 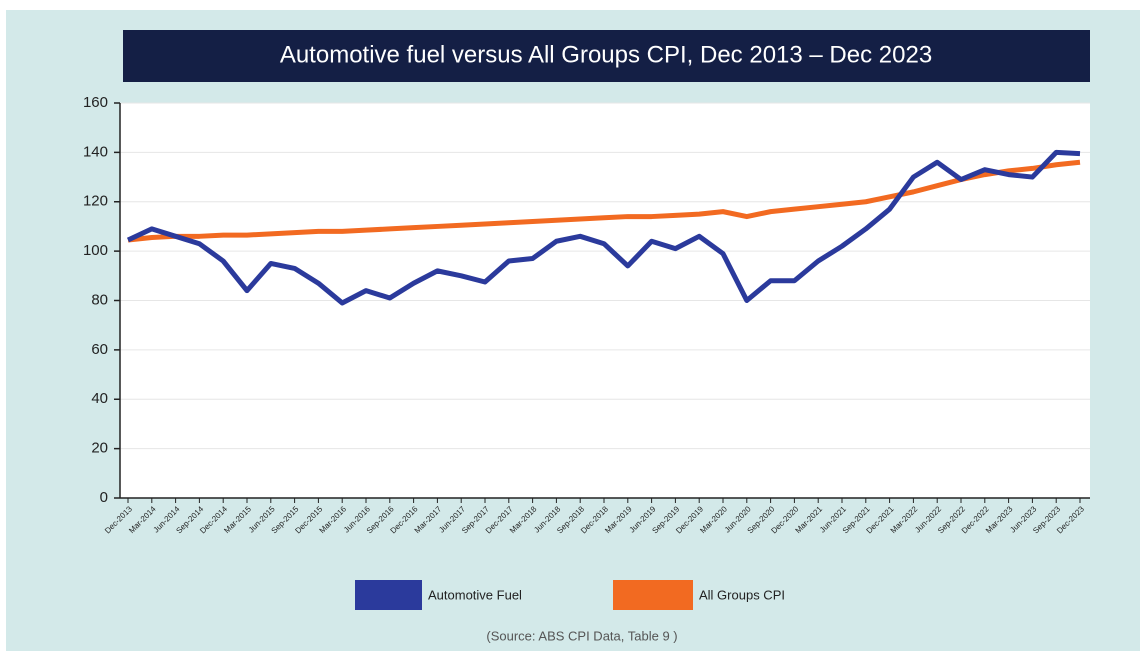 What do you see at coordinates (95, 201) in the screenshot?
I see `y-tick-label: 120` at bounding box center [95, 201].